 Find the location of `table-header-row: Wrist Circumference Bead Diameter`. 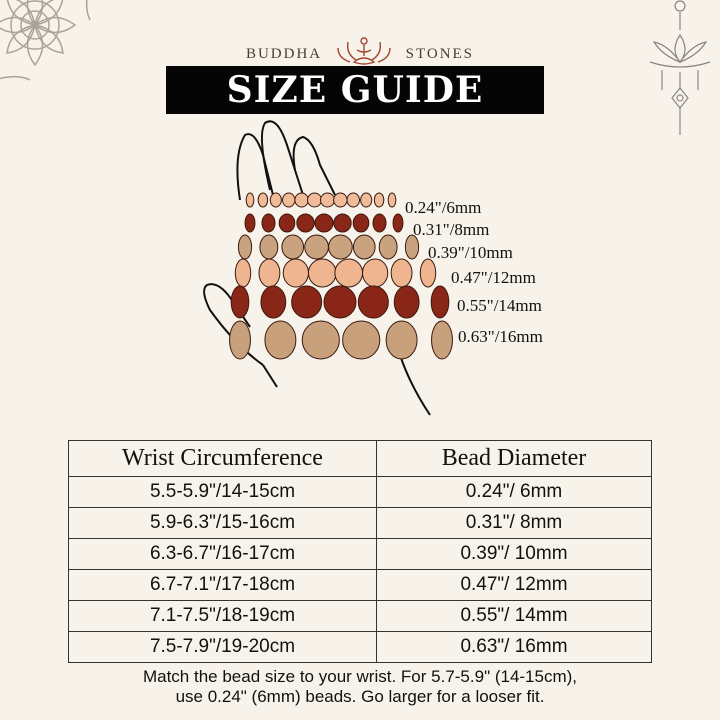

table-header-row: Wrist Circumference Bead Diameter is located at coordinates (360, 458).